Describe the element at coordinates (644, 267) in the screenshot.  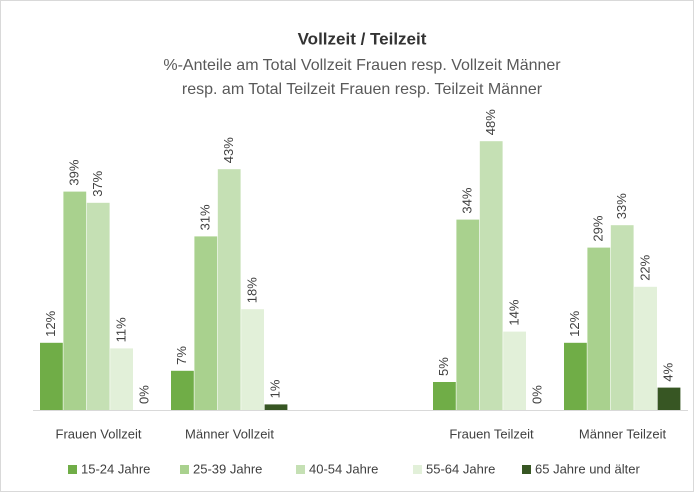
I see `data-label: 22%` at that location.